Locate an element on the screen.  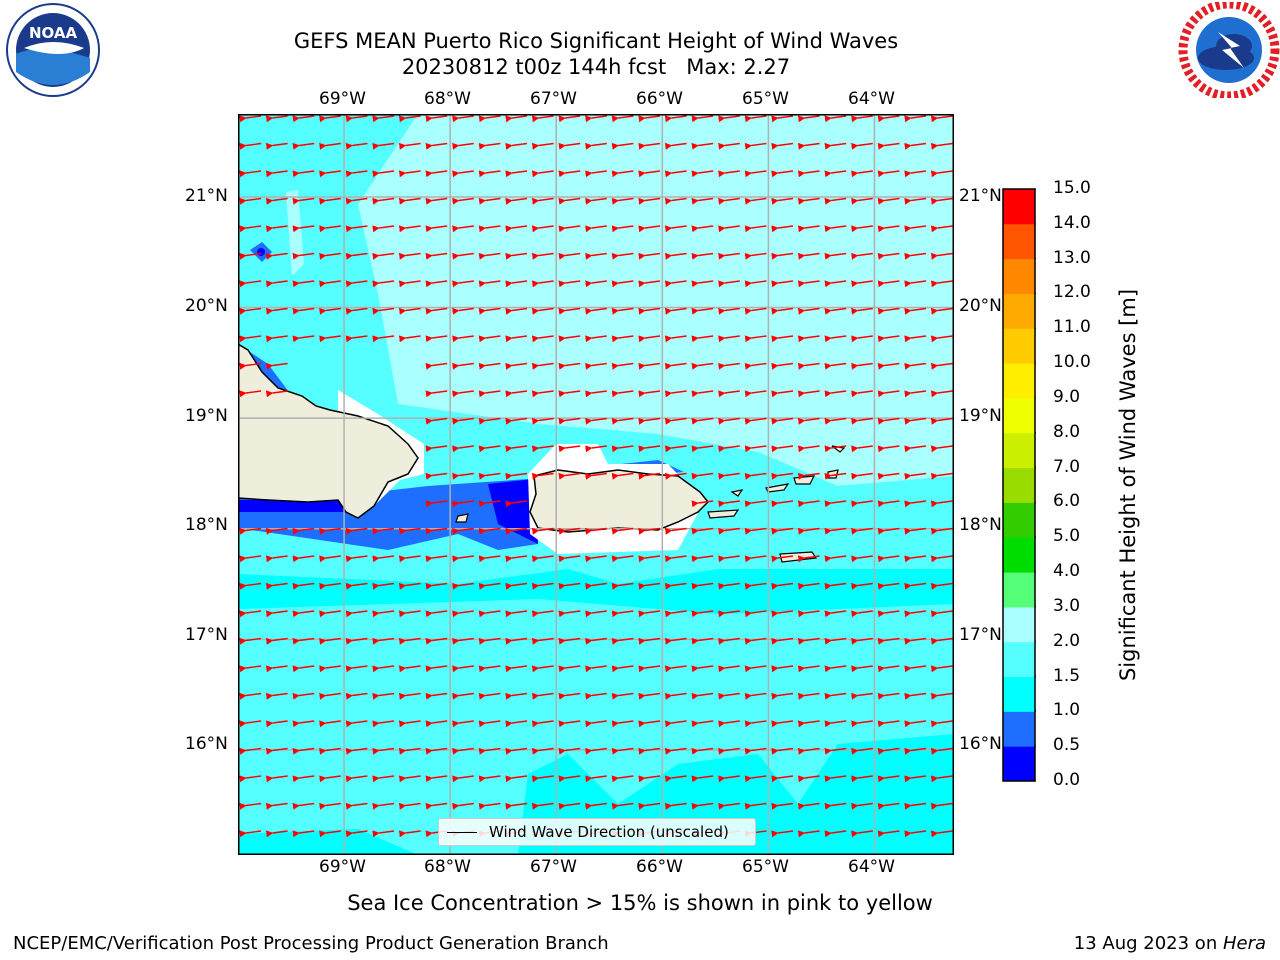
colorbar-tick-label: 2.0 is located at coordinates (1067, 640).